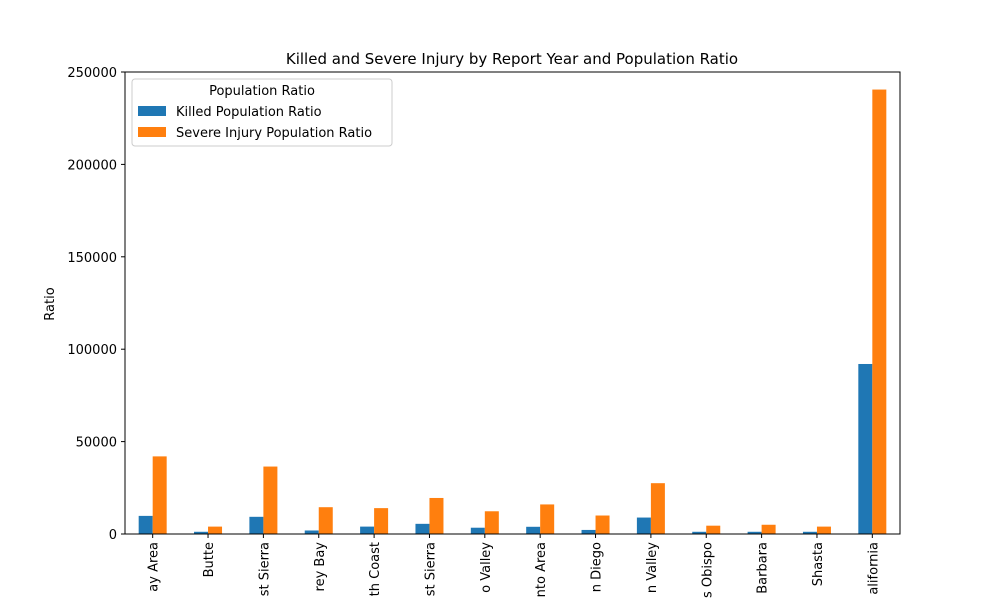 This screenshot has height=600, width=1000. I want to click on legend-label-killed: Killed Population Ratio, so click(249, 112).